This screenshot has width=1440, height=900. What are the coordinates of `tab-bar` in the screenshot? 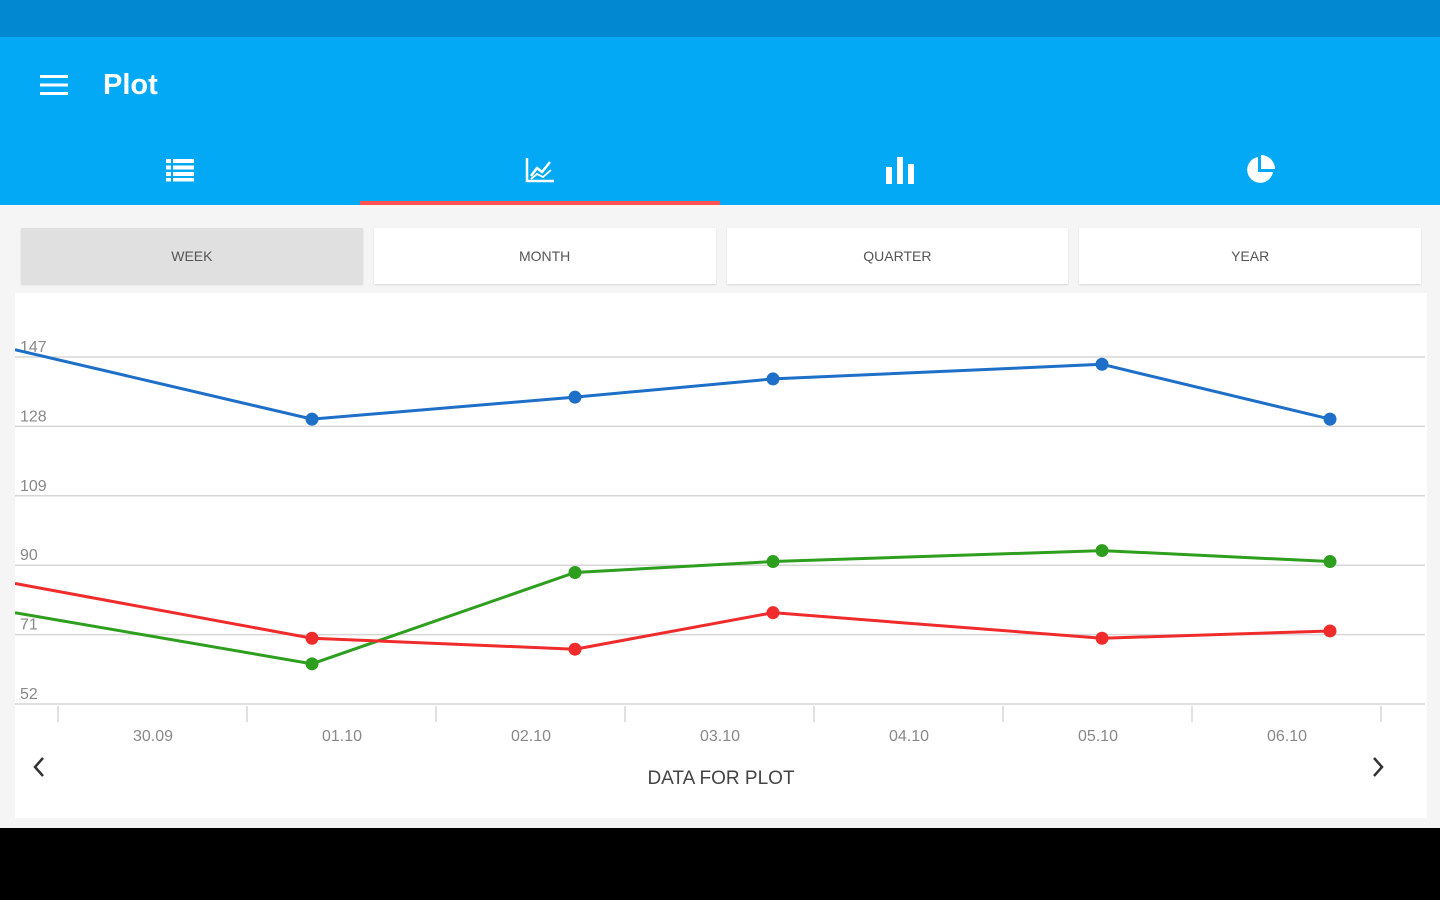 It's located at (720, 170).